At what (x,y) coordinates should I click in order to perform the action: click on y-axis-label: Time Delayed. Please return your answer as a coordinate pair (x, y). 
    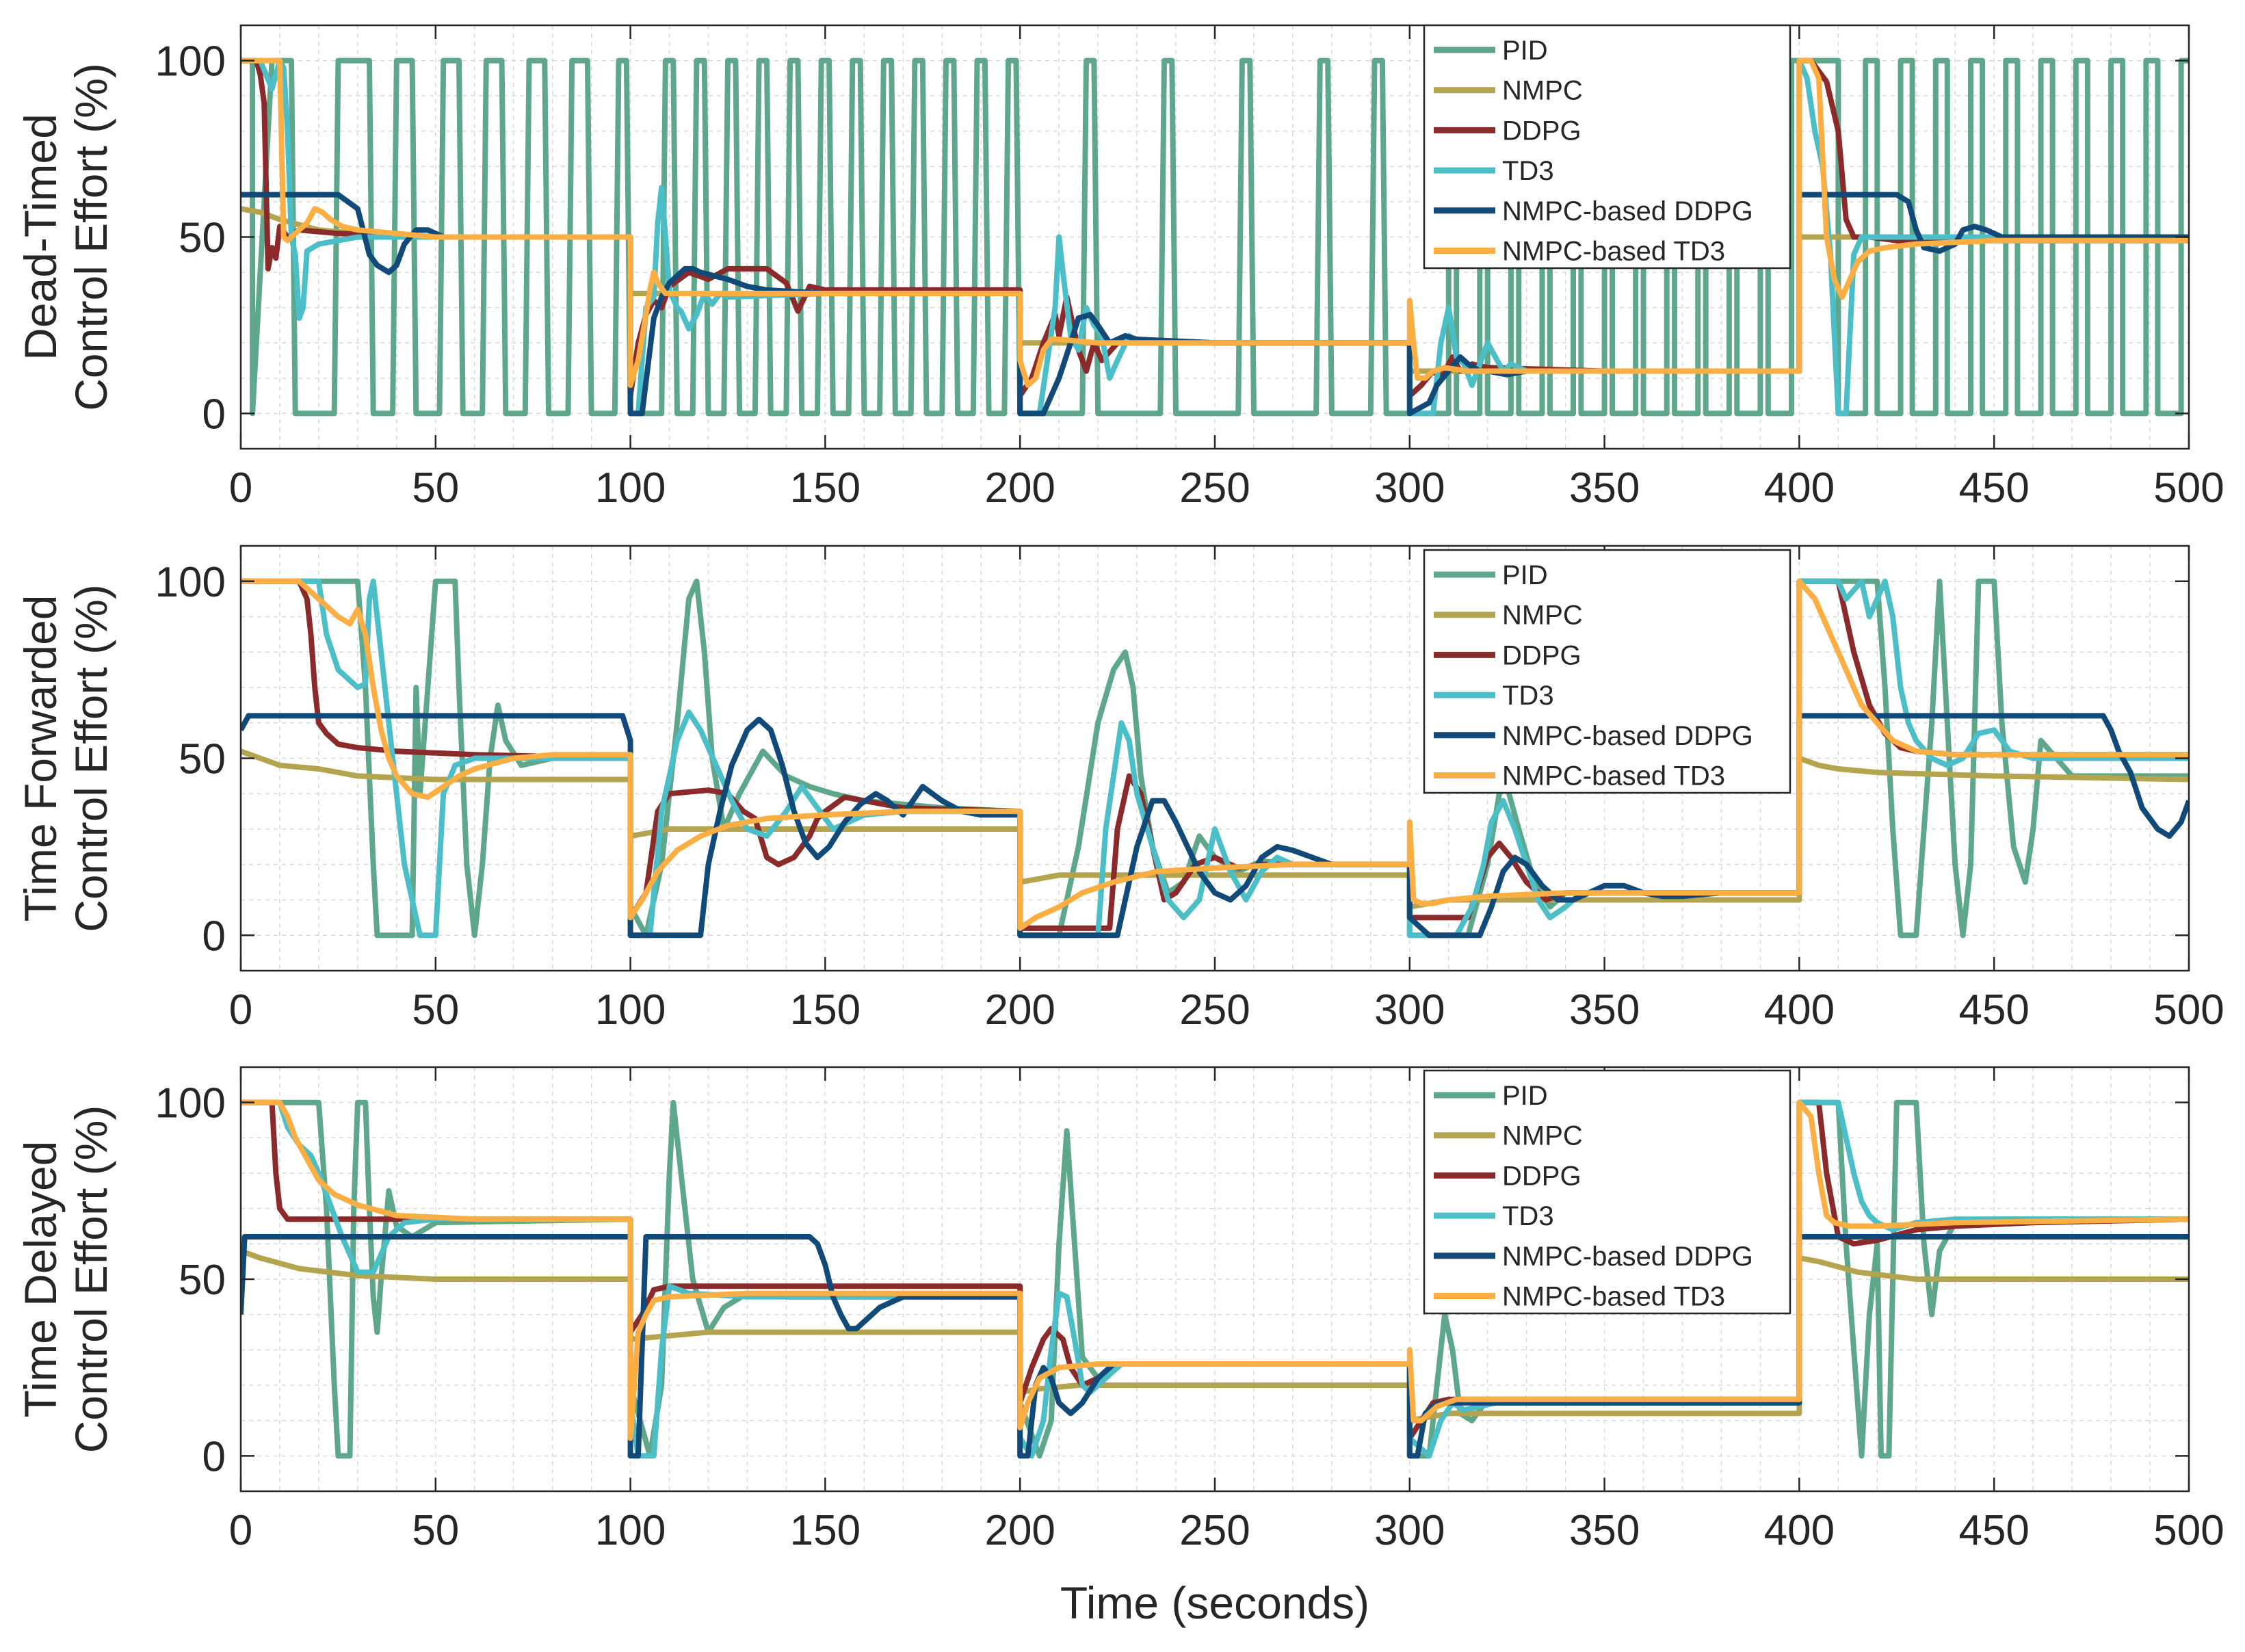
    Looking at the image, I should click on (40, 1279).